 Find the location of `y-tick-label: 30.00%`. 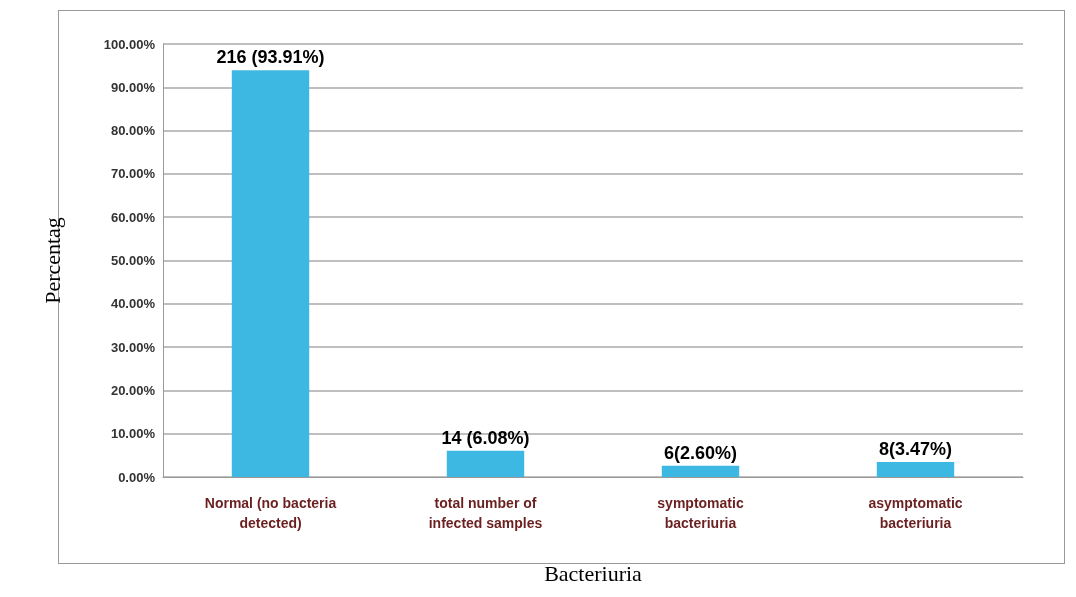

y-tick-label: 30.00% is located at coordinates (133, 347).